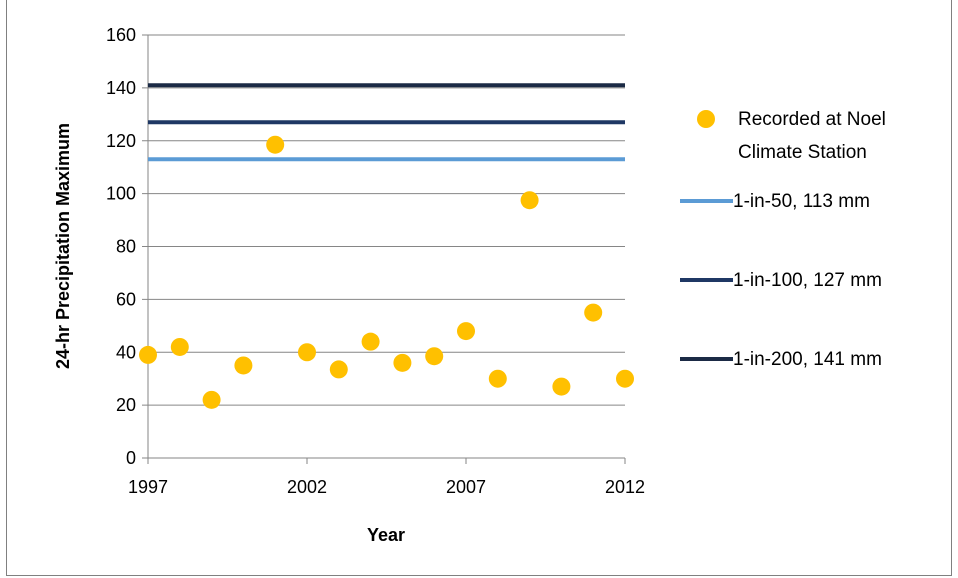 This screenshot has height=578, width=958. What do you see at coordinates (121, 88) in the screenshot?
I see `y-tick-label: 140` at bounding box center [121, 88].